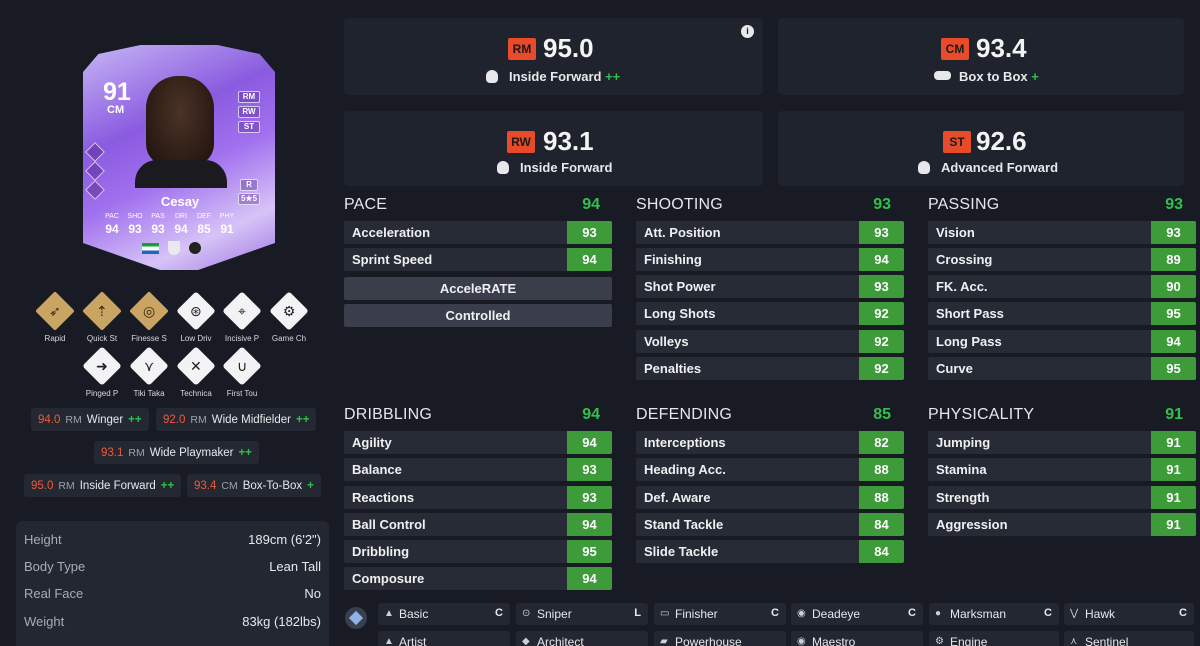 This screenshot has width=1200, height=646. I want to click on playstyle-low-driven-shot: ⊛ Low Driv, so click(196, 317).